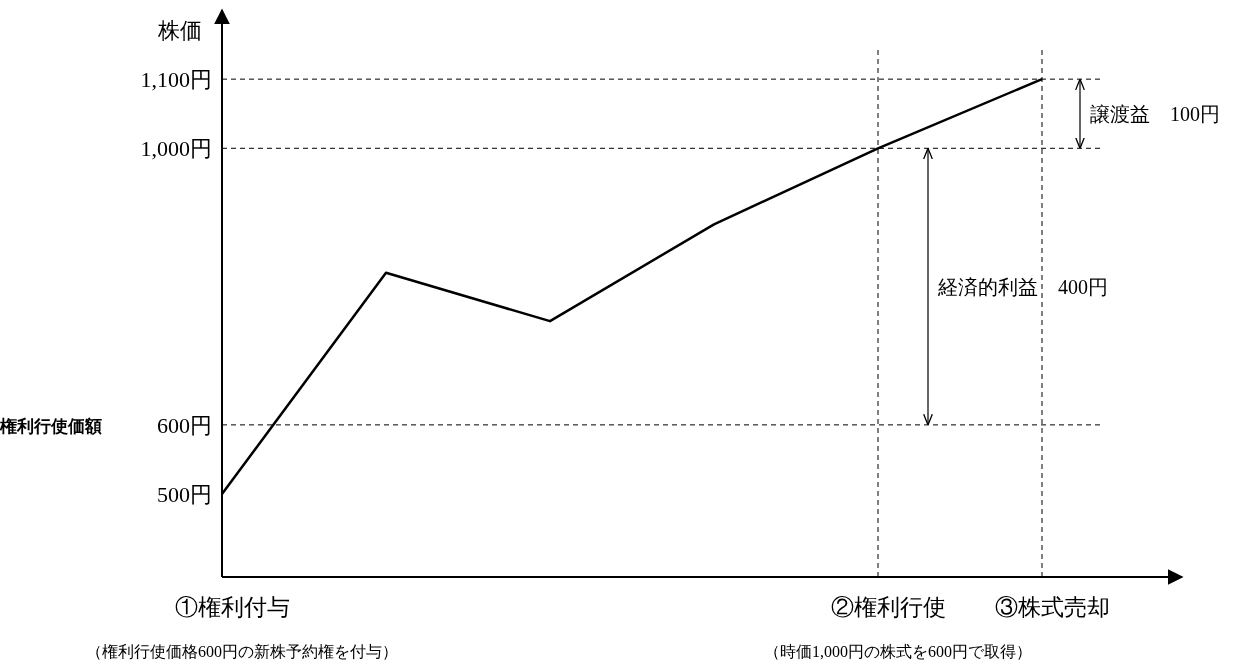 This screenshot has height=666, width=1240. I want to click on x-tick-label: ①権利付与, so click(232, 607).